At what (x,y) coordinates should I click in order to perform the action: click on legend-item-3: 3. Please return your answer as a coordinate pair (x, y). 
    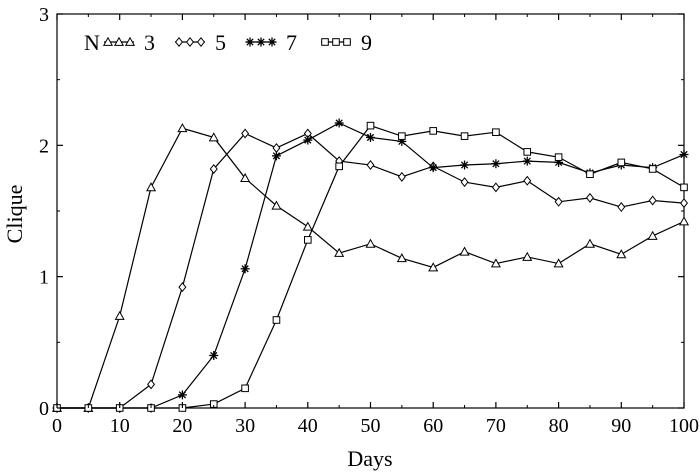
    Looking at the image, I should click on (128, 42).